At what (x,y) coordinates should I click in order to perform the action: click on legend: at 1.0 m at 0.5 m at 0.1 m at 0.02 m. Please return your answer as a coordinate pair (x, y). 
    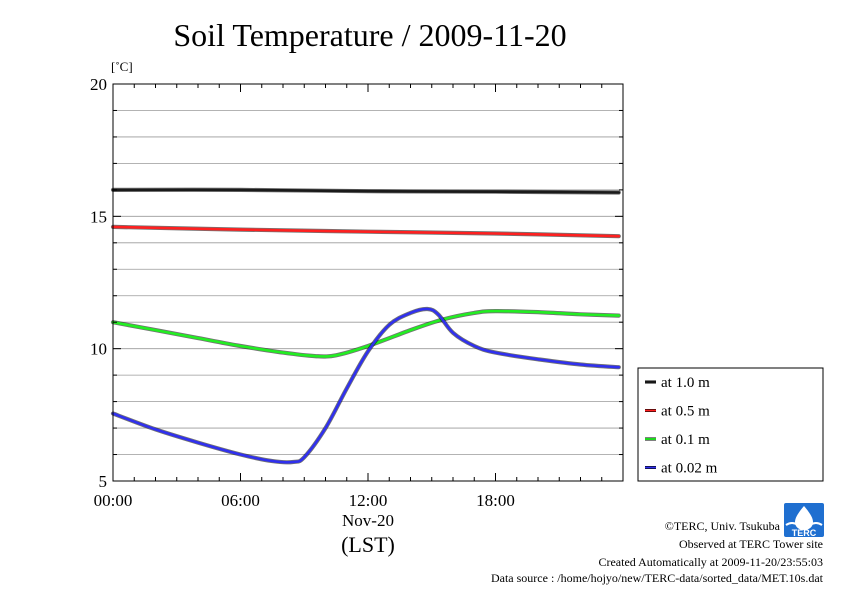
    Looking at the image, I should click on (730, 424).